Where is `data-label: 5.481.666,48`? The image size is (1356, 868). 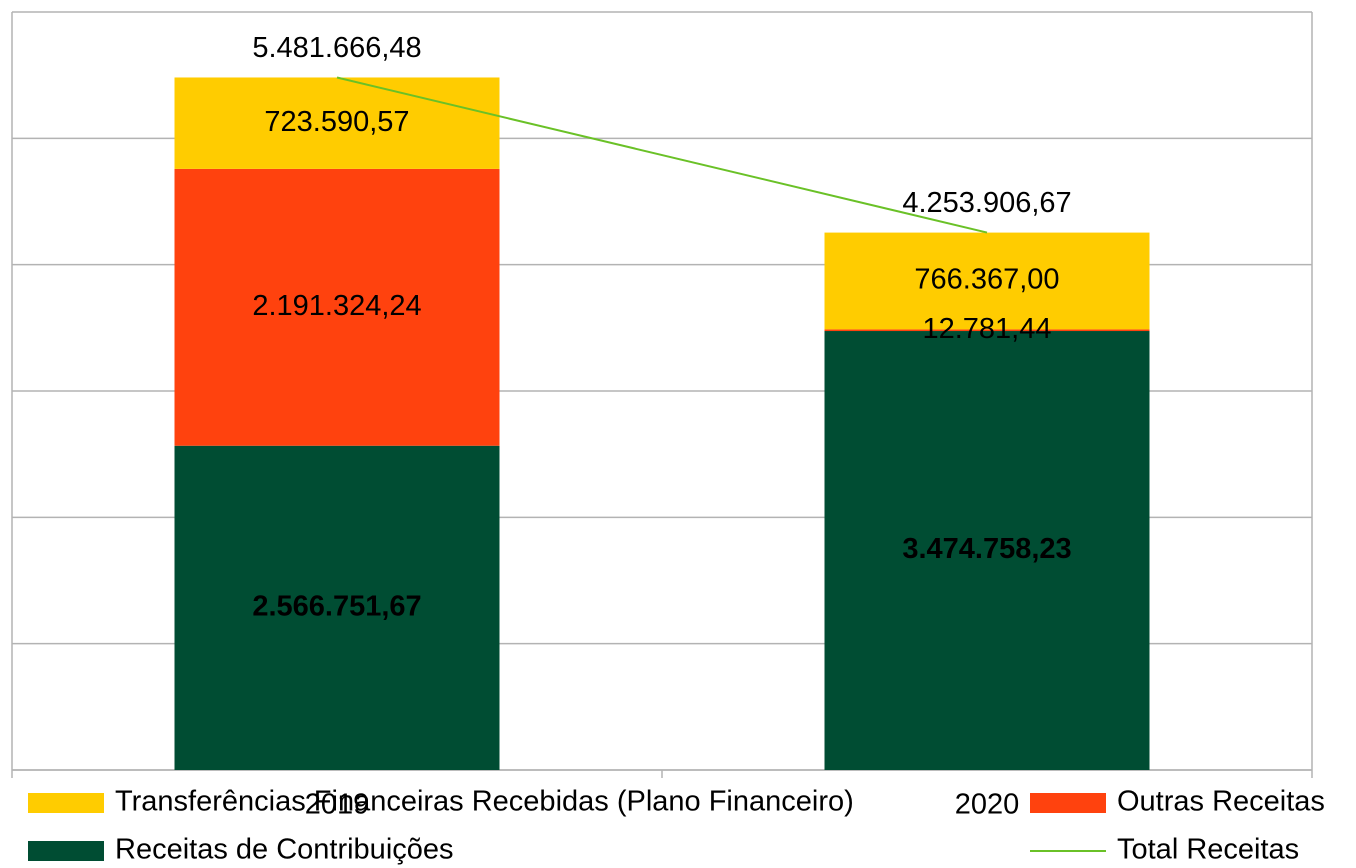
data-label: 5.481.666,48 is located at coordinates (336, 48).